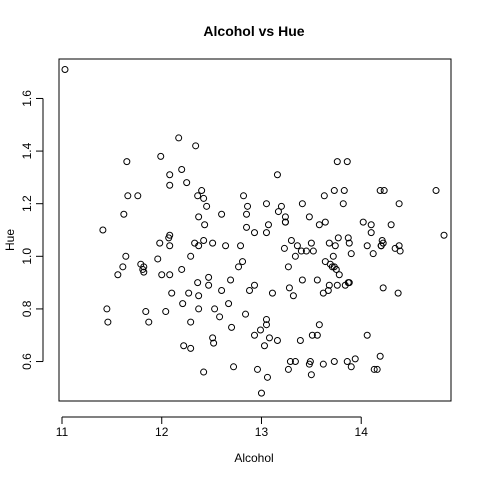  I want to click on y-tick-label: 1.6, so click(27, 98).